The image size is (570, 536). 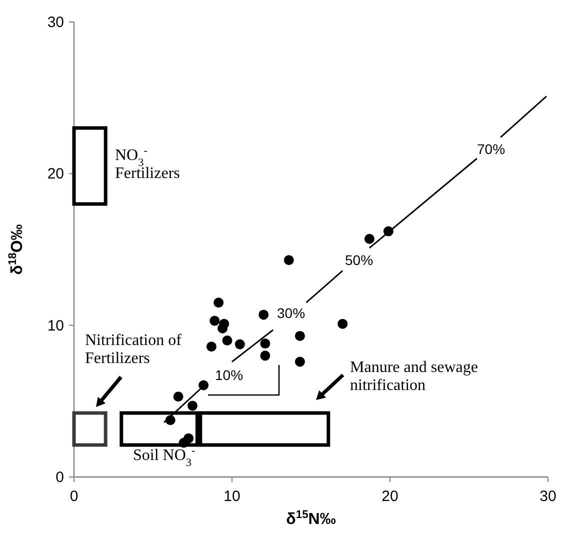 What do you see at coordinates (55, 174) in the screenshot?
I see `y-tick-label: 20` at bounding box center [55, 174].